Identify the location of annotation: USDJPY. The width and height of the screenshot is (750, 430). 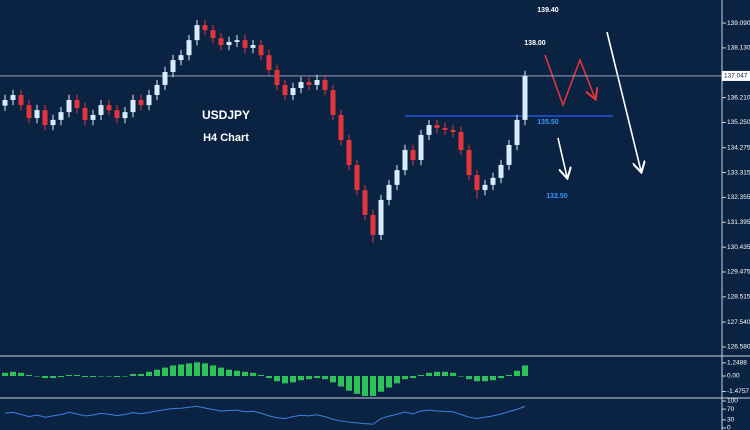
(226, 115).